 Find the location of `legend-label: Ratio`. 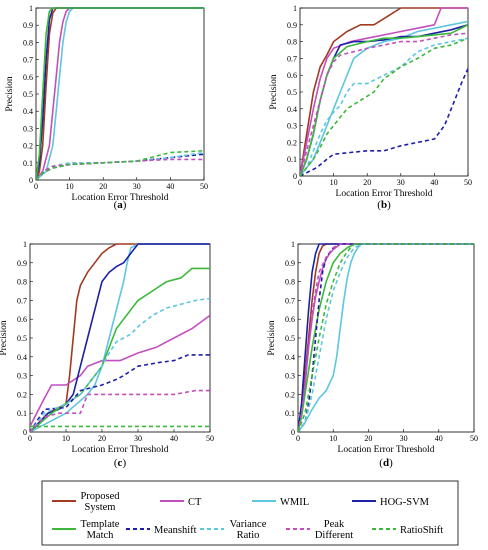

legend-label: Ratio is located at coordinates (248, 535).